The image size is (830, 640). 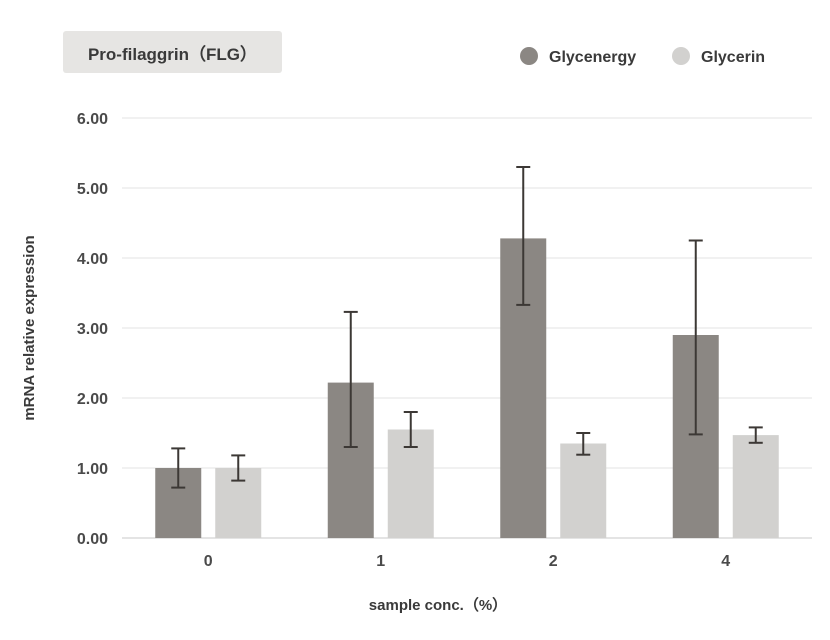 I want to click on y-tick-label: 3.00, so click(x=92, y=329).